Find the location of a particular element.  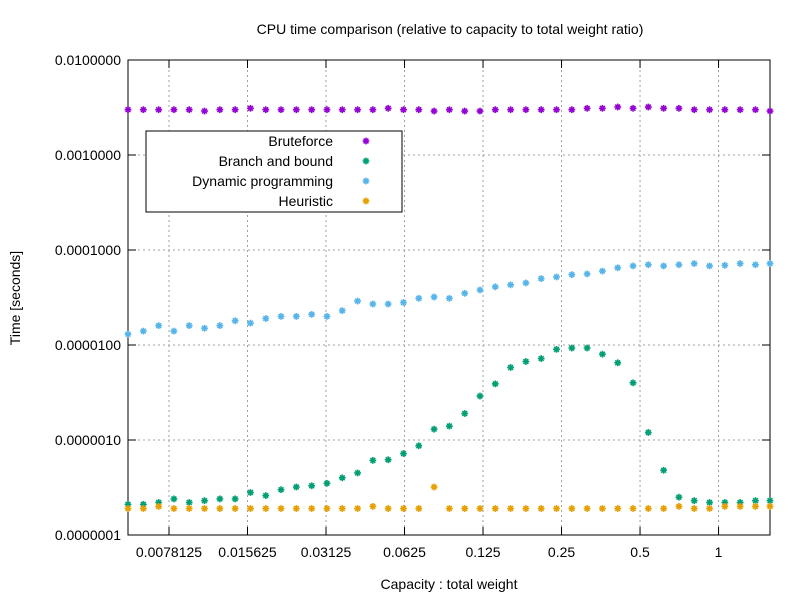

series-bruteforce is located at coordinates (449, 109).